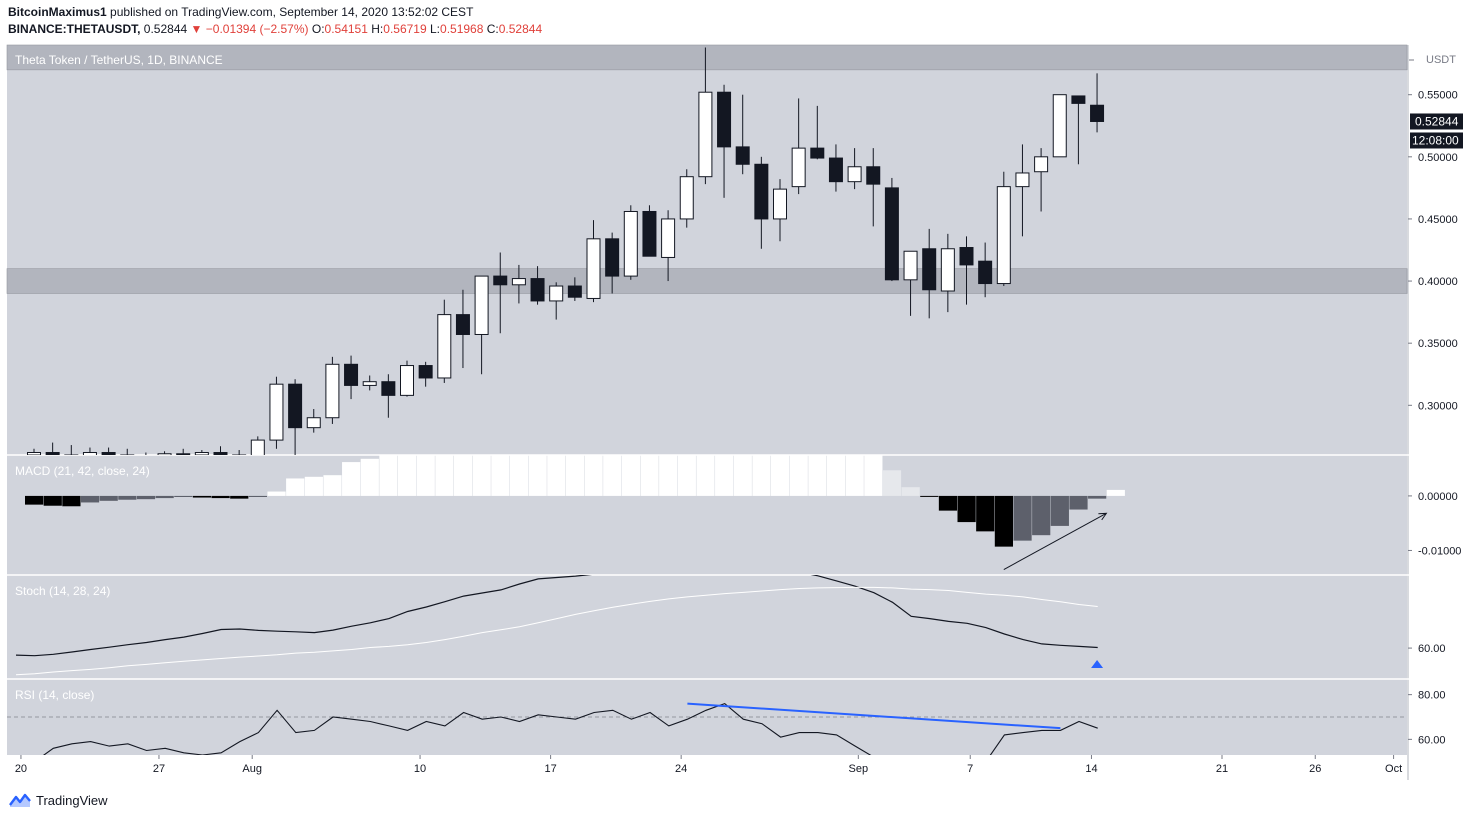  Describe the element at coordinates (707, 281) in the screenshot. I see `support-zone` at that location.